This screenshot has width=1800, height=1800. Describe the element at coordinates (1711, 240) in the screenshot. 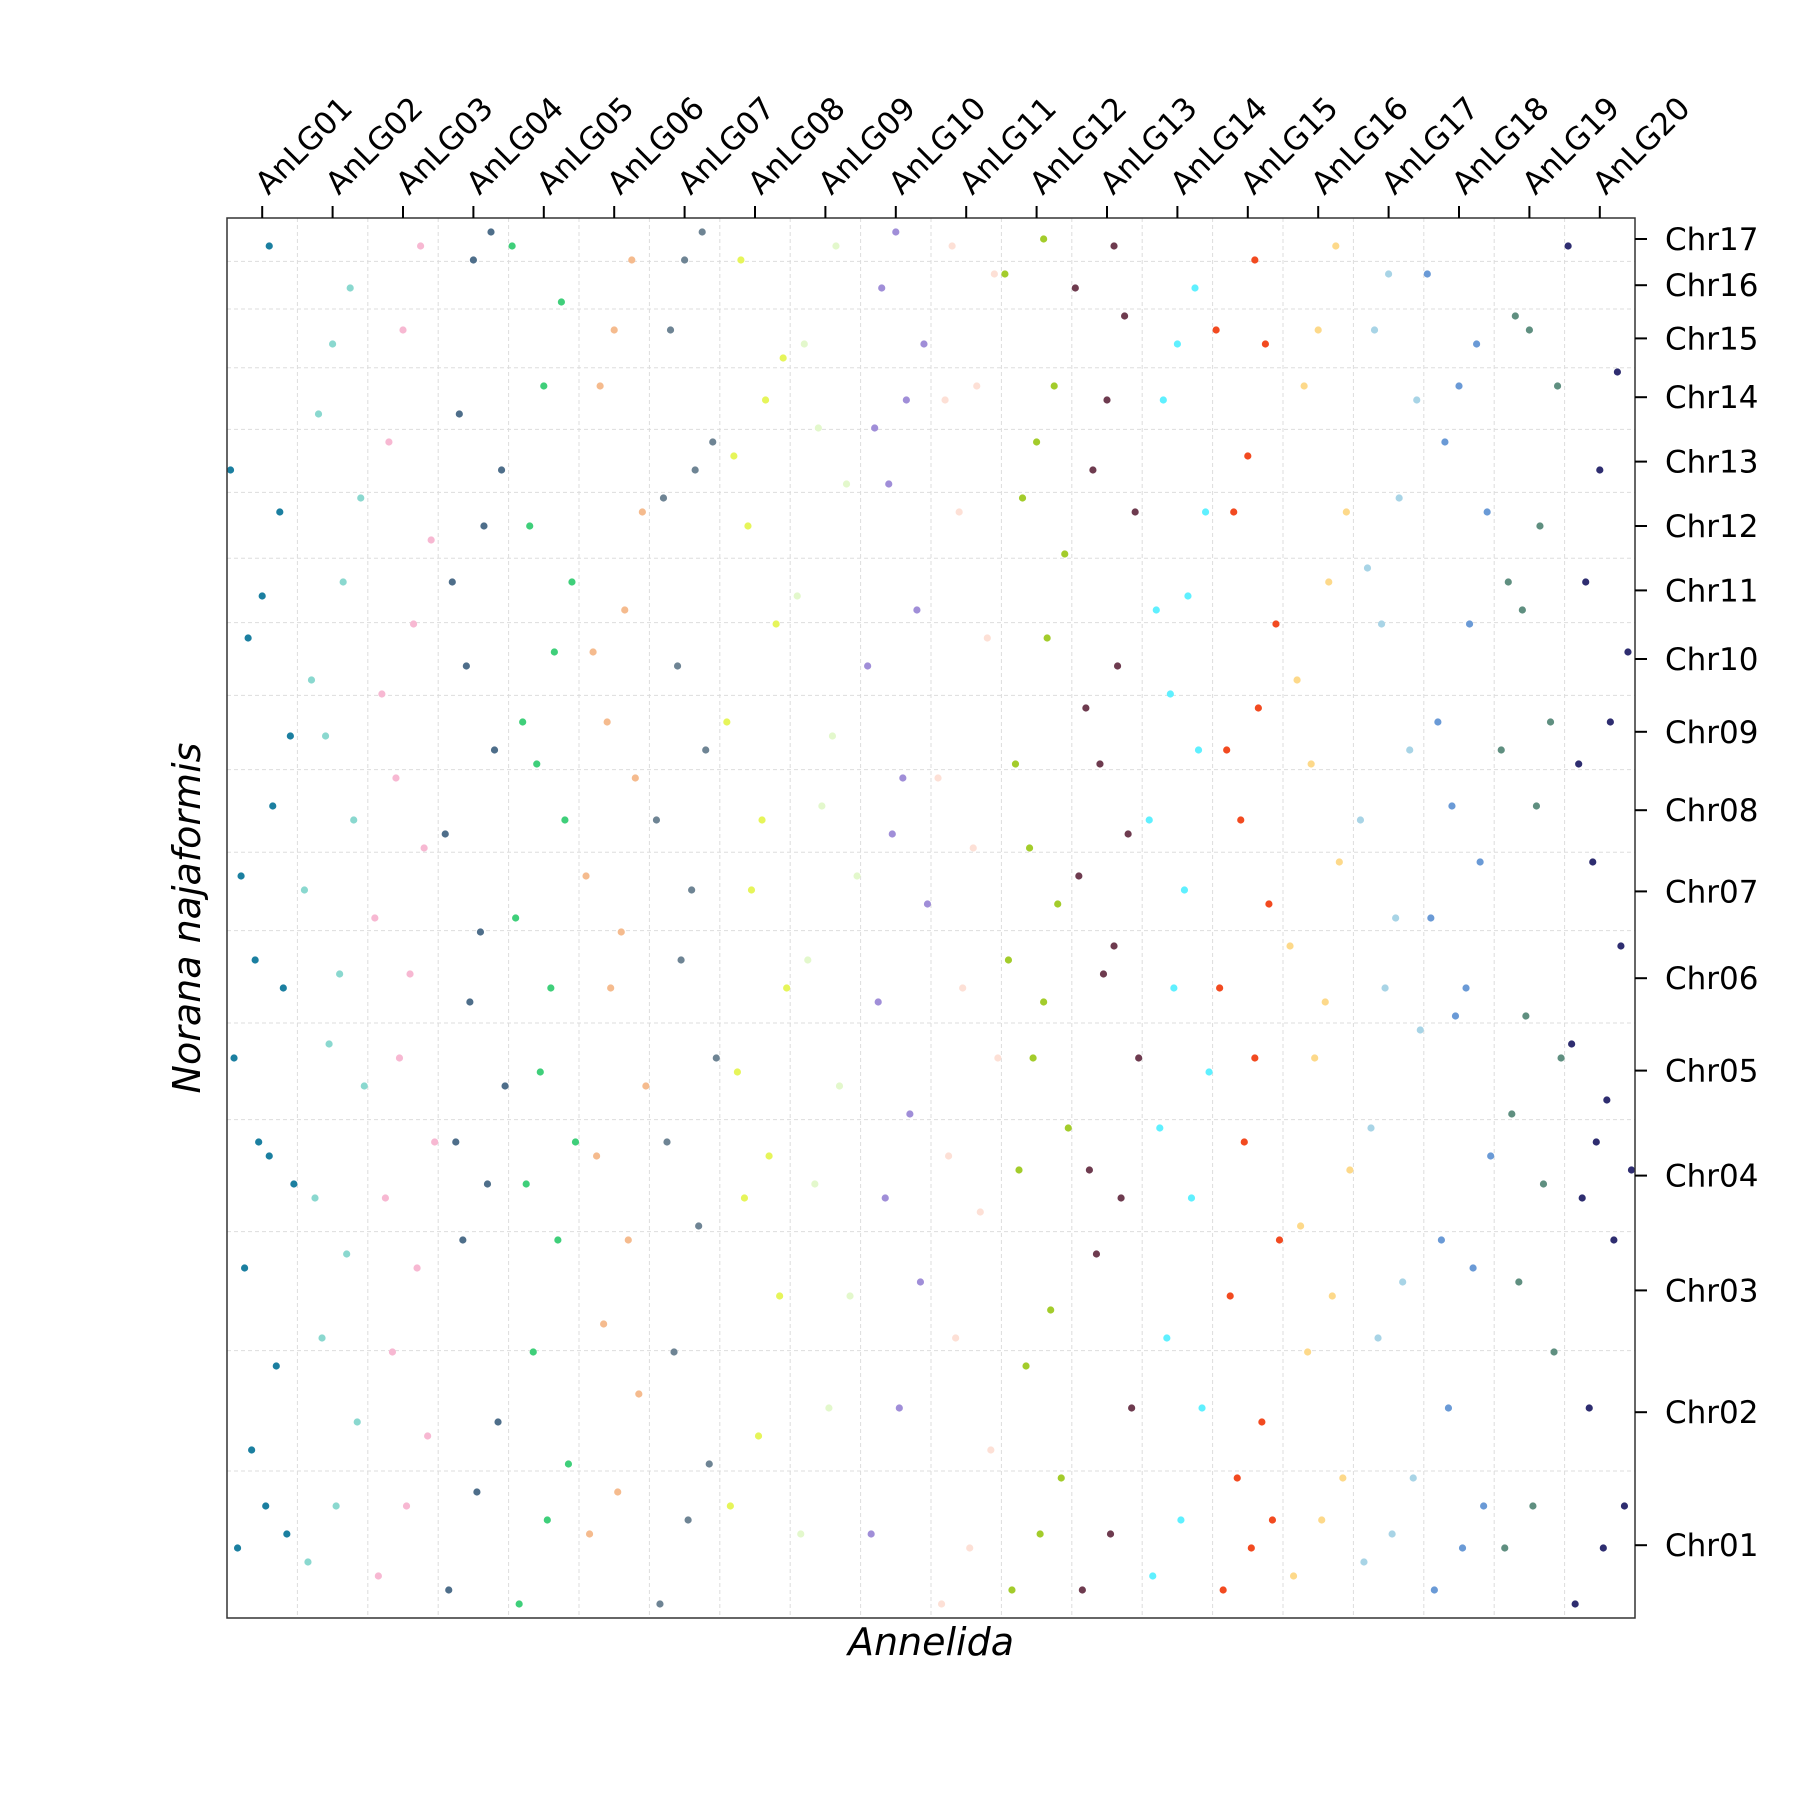

I see `y-tick-label: Chr17` at that location.